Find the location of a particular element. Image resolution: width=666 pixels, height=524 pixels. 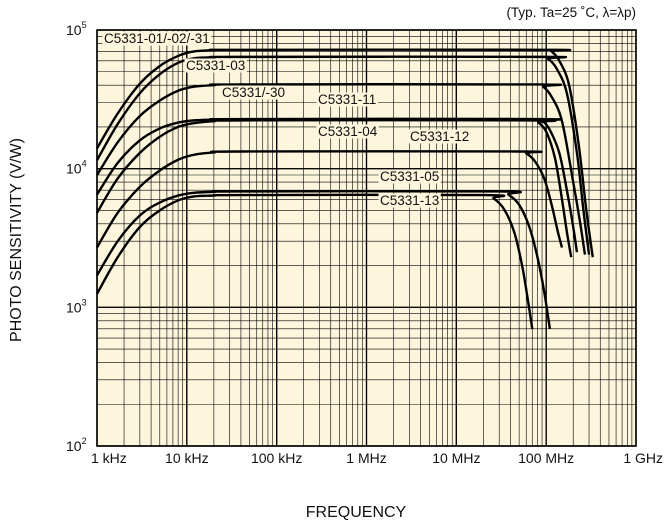

series-label-7: C5331-05 is located at coordinates (409, 176).